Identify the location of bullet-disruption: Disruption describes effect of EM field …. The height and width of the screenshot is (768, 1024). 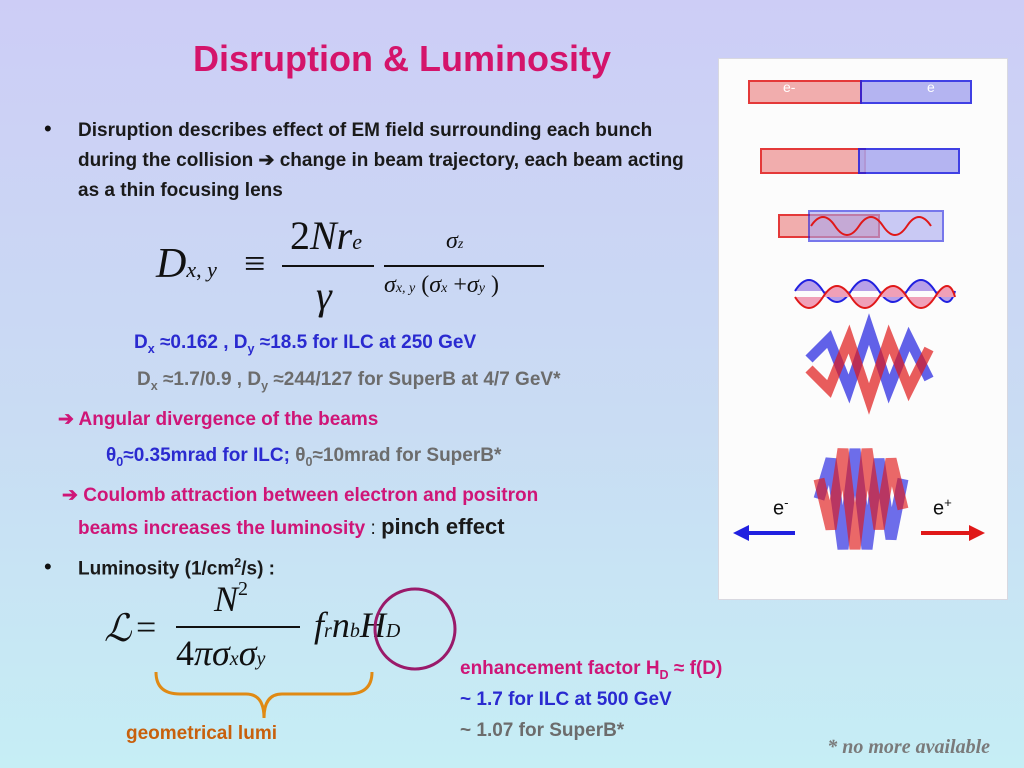
(394, 161).